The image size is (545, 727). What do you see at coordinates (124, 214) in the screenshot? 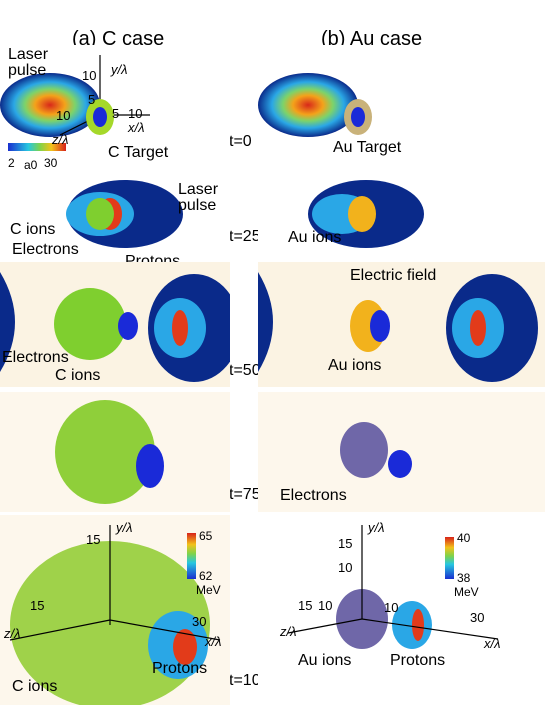
I see `c-t25-graphic` at bounding box center [124, 214].